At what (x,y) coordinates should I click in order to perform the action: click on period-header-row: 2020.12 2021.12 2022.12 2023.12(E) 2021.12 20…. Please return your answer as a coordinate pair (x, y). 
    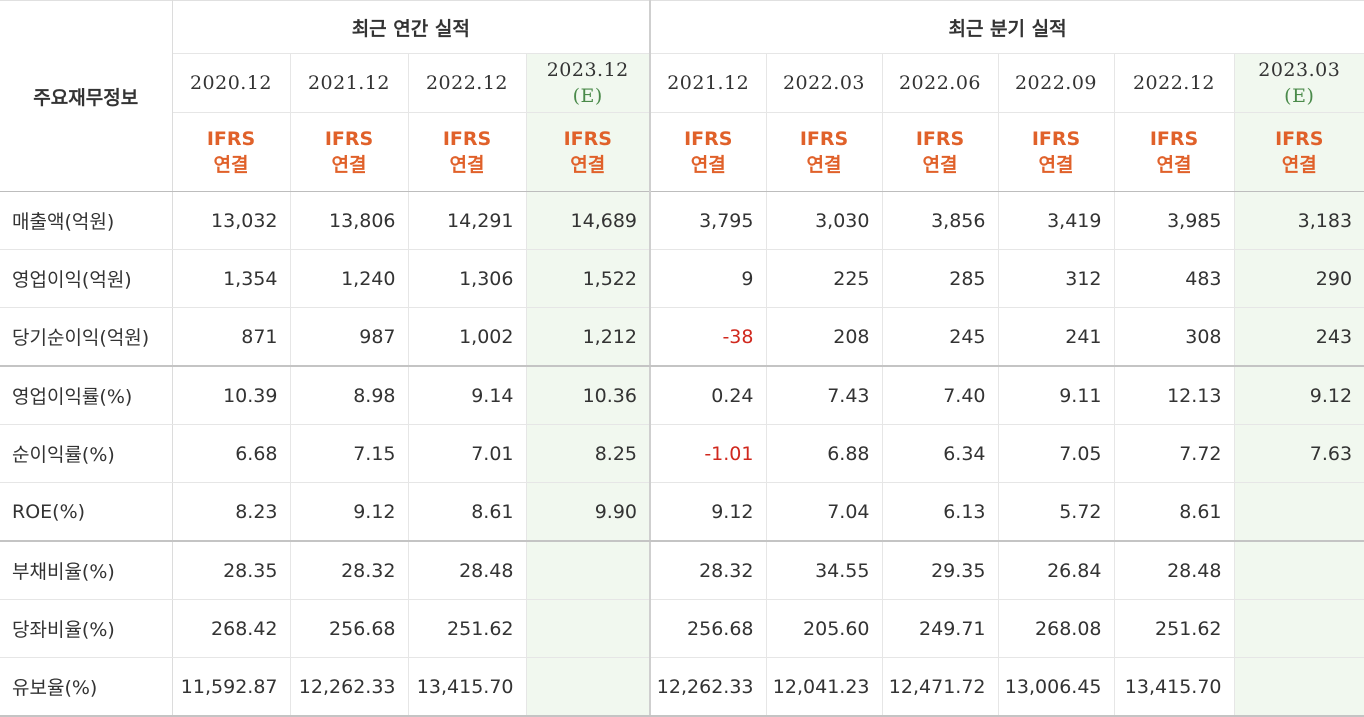
    Looking at the image, I should click on (682, 83).